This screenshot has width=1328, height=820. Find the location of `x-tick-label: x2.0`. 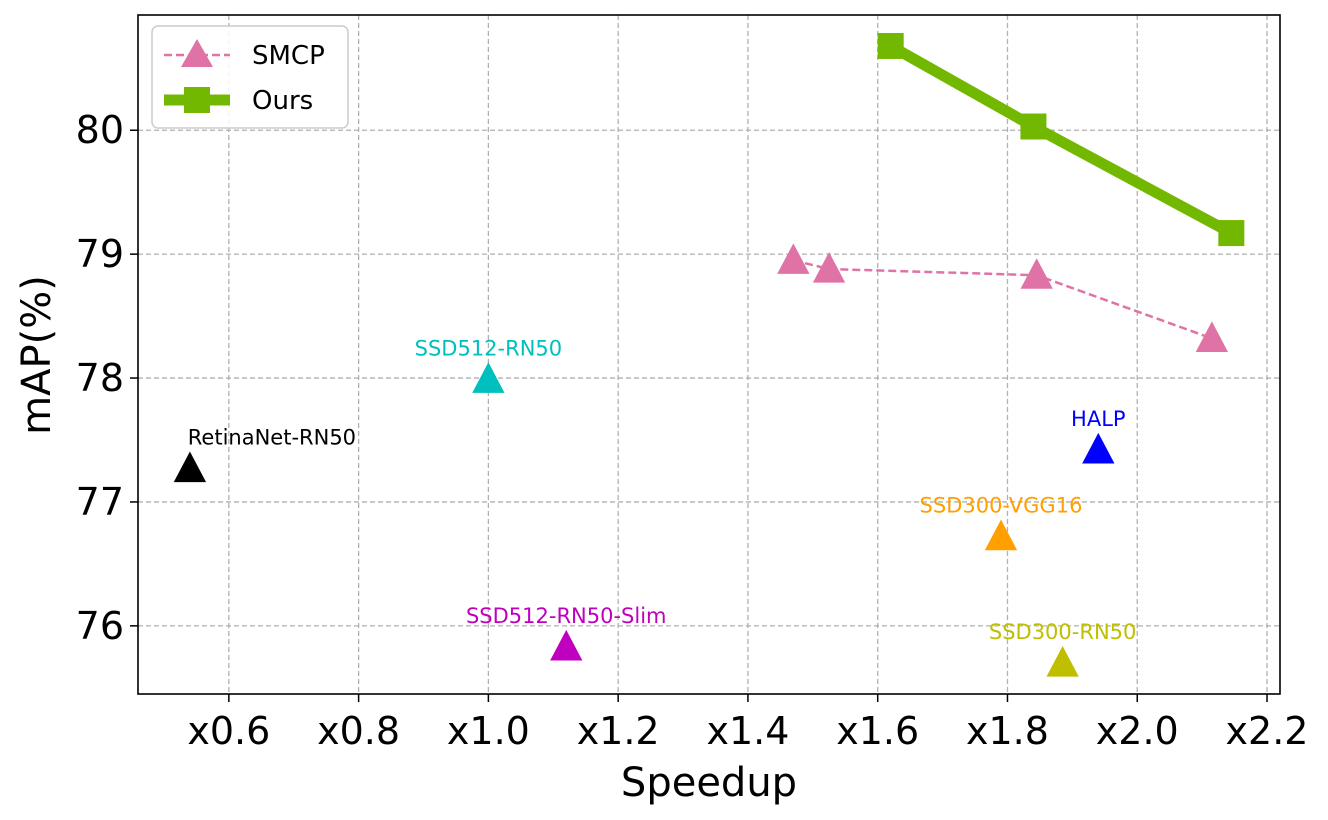

x-tick-label: x2.0 is located at coordinates (1137, 731).